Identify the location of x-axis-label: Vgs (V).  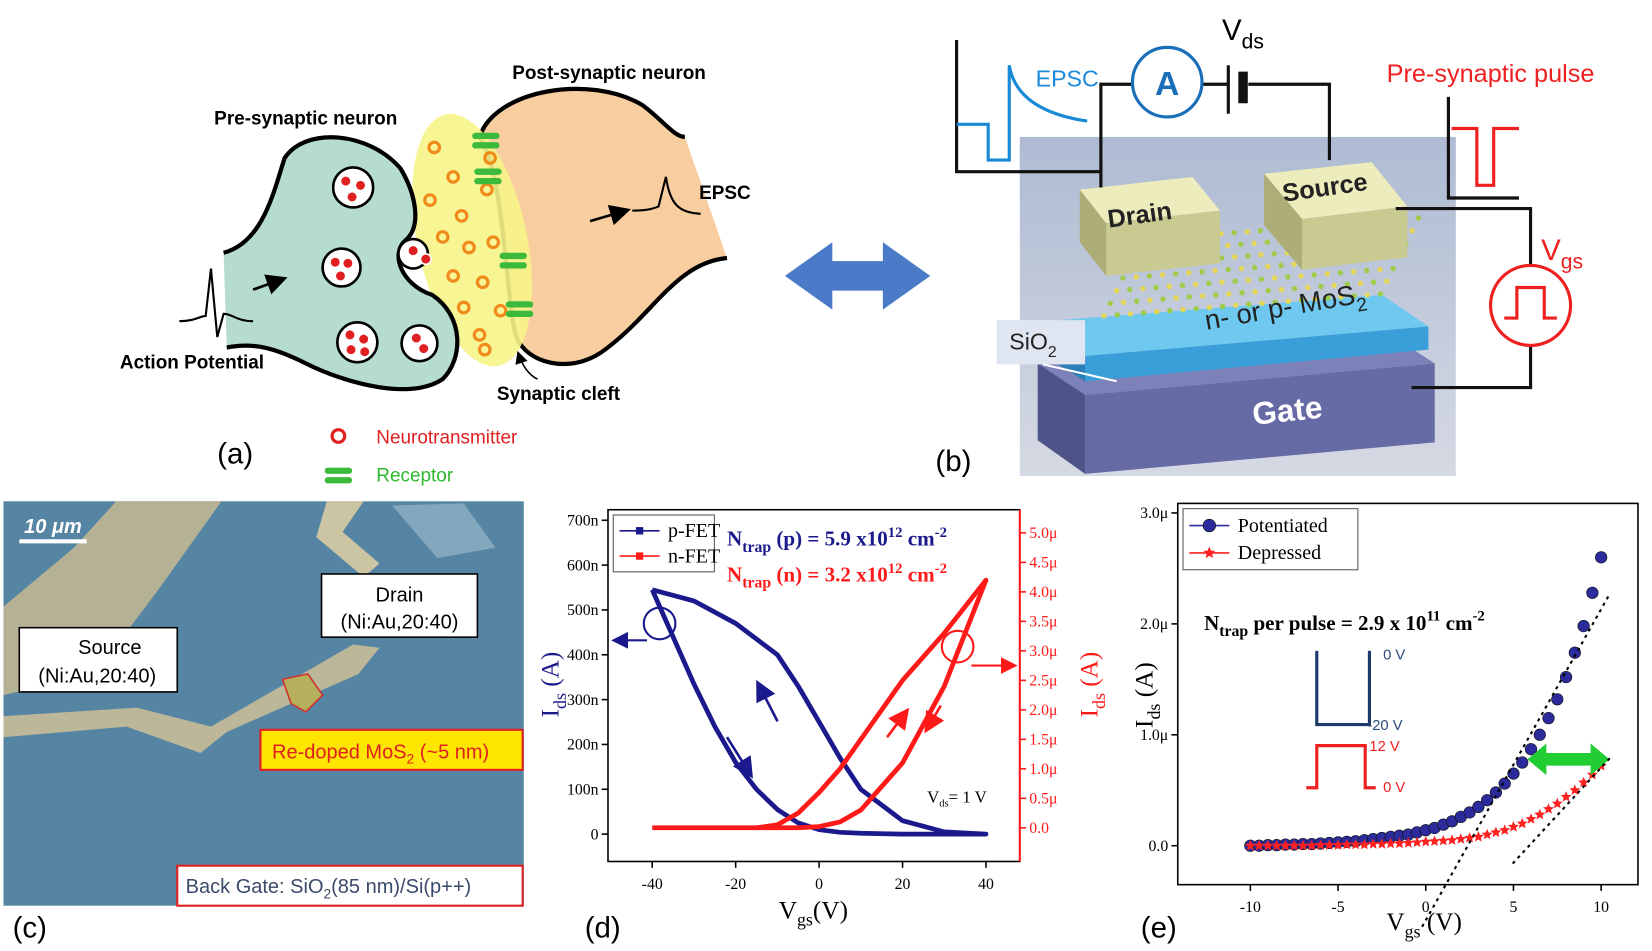
(1424, 924).